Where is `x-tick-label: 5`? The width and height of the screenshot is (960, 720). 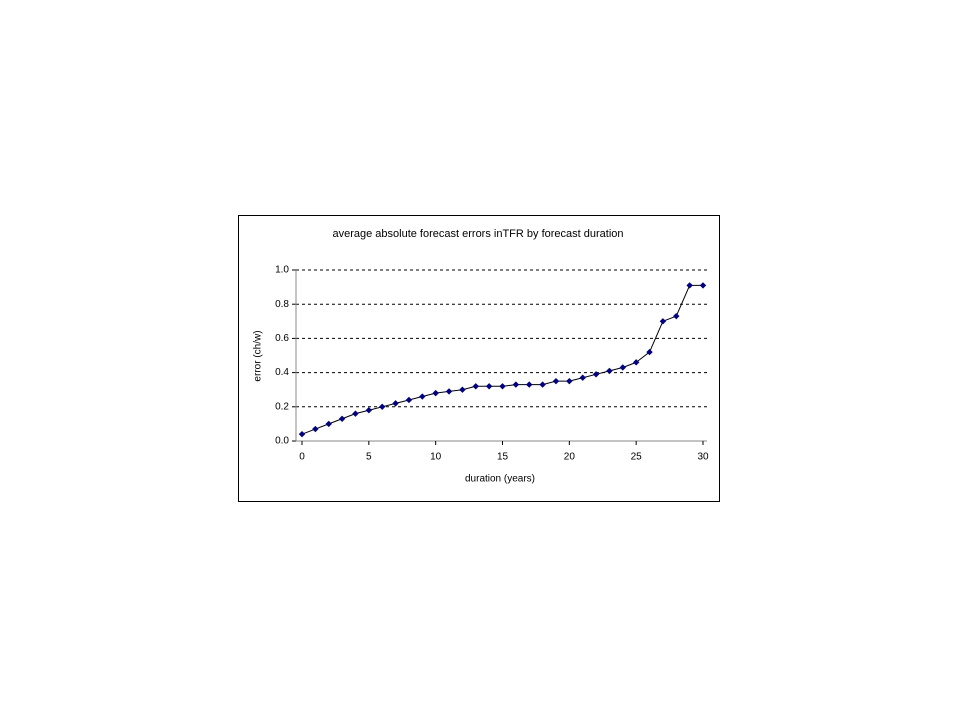
x-tick-label: 5 is located at coordinates (369, 457).